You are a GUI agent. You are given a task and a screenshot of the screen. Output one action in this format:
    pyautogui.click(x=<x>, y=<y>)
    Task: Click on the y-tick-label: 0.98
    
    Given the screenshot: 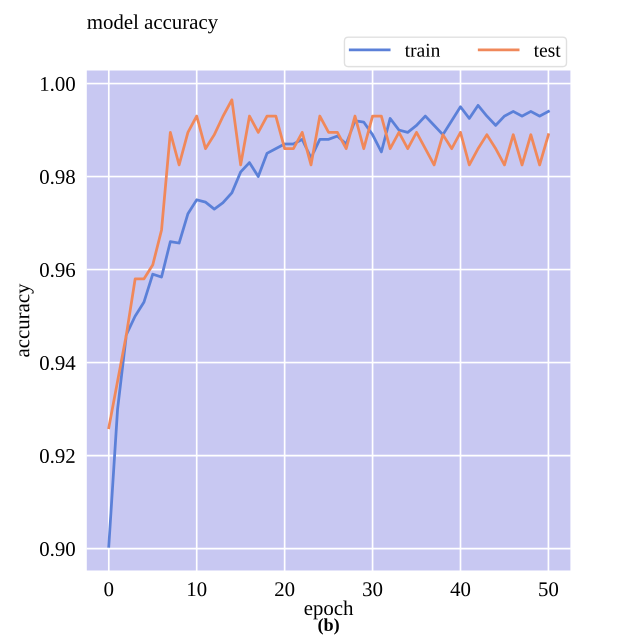 What is the action you would take?
    pyautogui.click(x=57, y=177)
    